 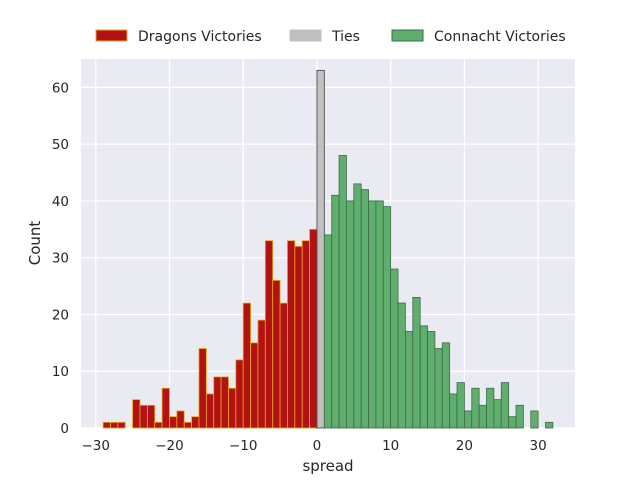 I want to click on legend-label-connacht-victories: Connacht Victories, so click(x=500, y=37).